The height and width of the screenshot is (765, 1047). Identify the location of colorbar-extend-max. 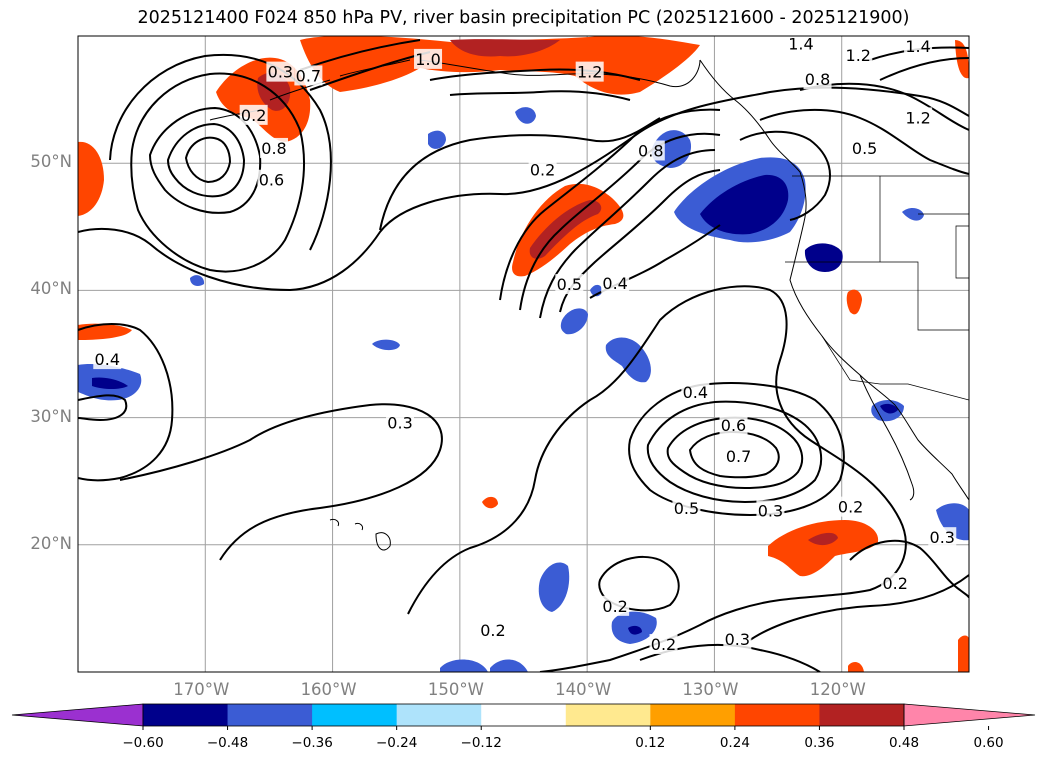
(969, 715).